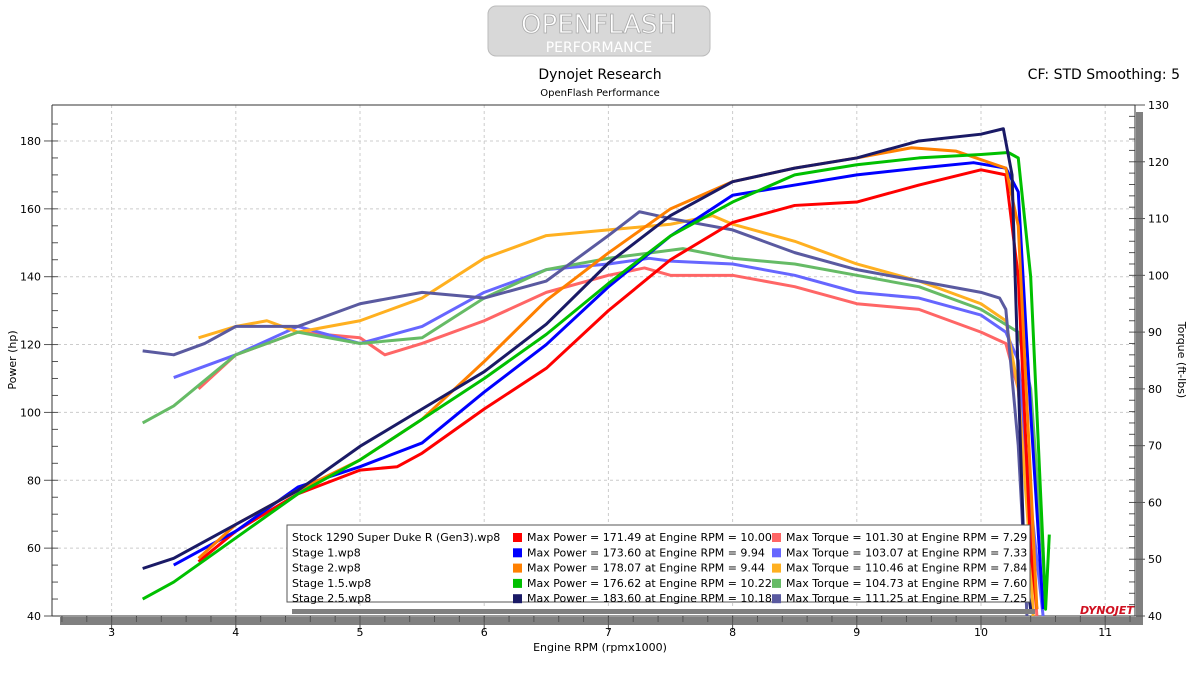 This screenshot has height=675, width=1200. Describe the element at coordinates (1155, 502) in the screenshot. I see `y2-tick-label: 60` at that location.